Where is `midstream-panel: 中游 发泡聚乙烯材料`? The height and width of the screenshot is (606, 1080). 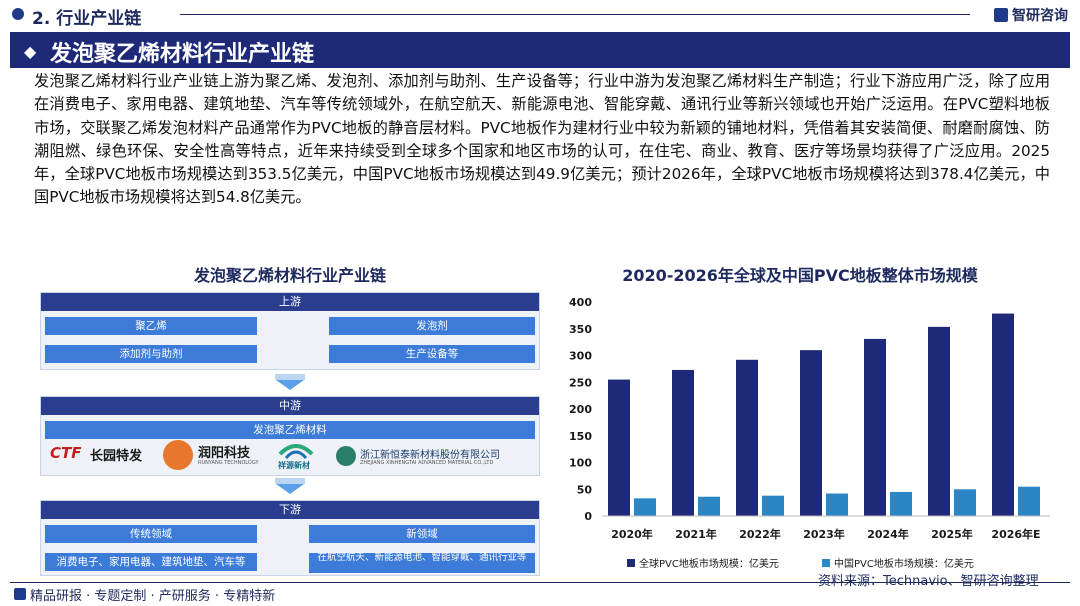
midstream-panel: 中游 发泡聚乙烯材料 is located at coordinates (290, 436).